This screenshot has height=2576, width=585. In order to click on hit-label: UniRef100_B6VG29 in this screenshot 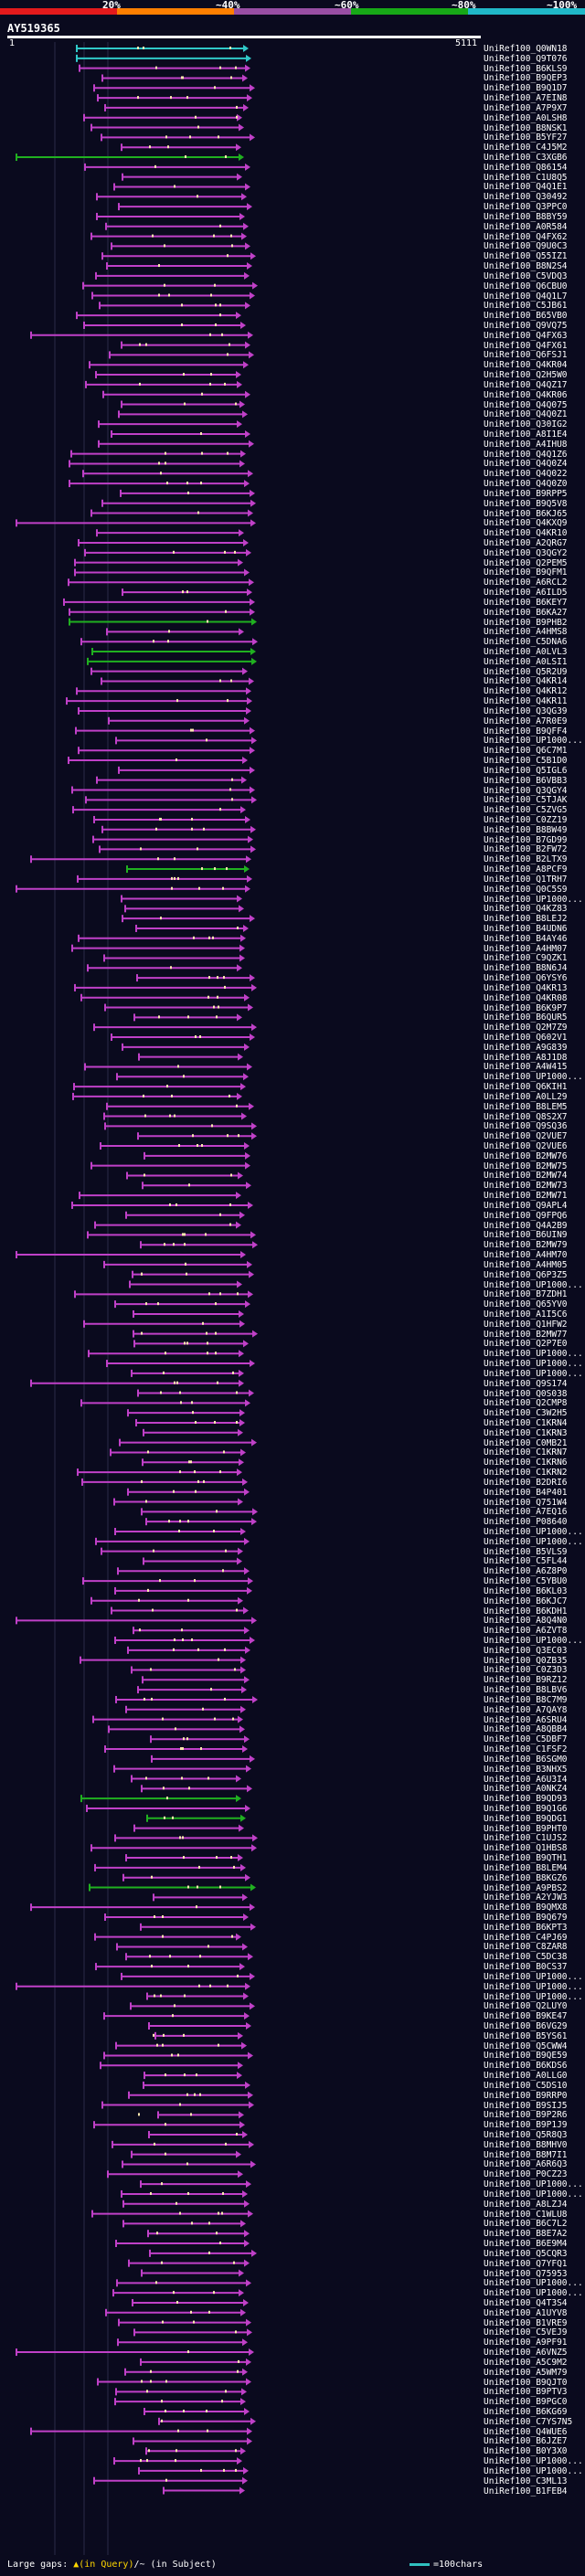, I will do `click(526, 2026)`.